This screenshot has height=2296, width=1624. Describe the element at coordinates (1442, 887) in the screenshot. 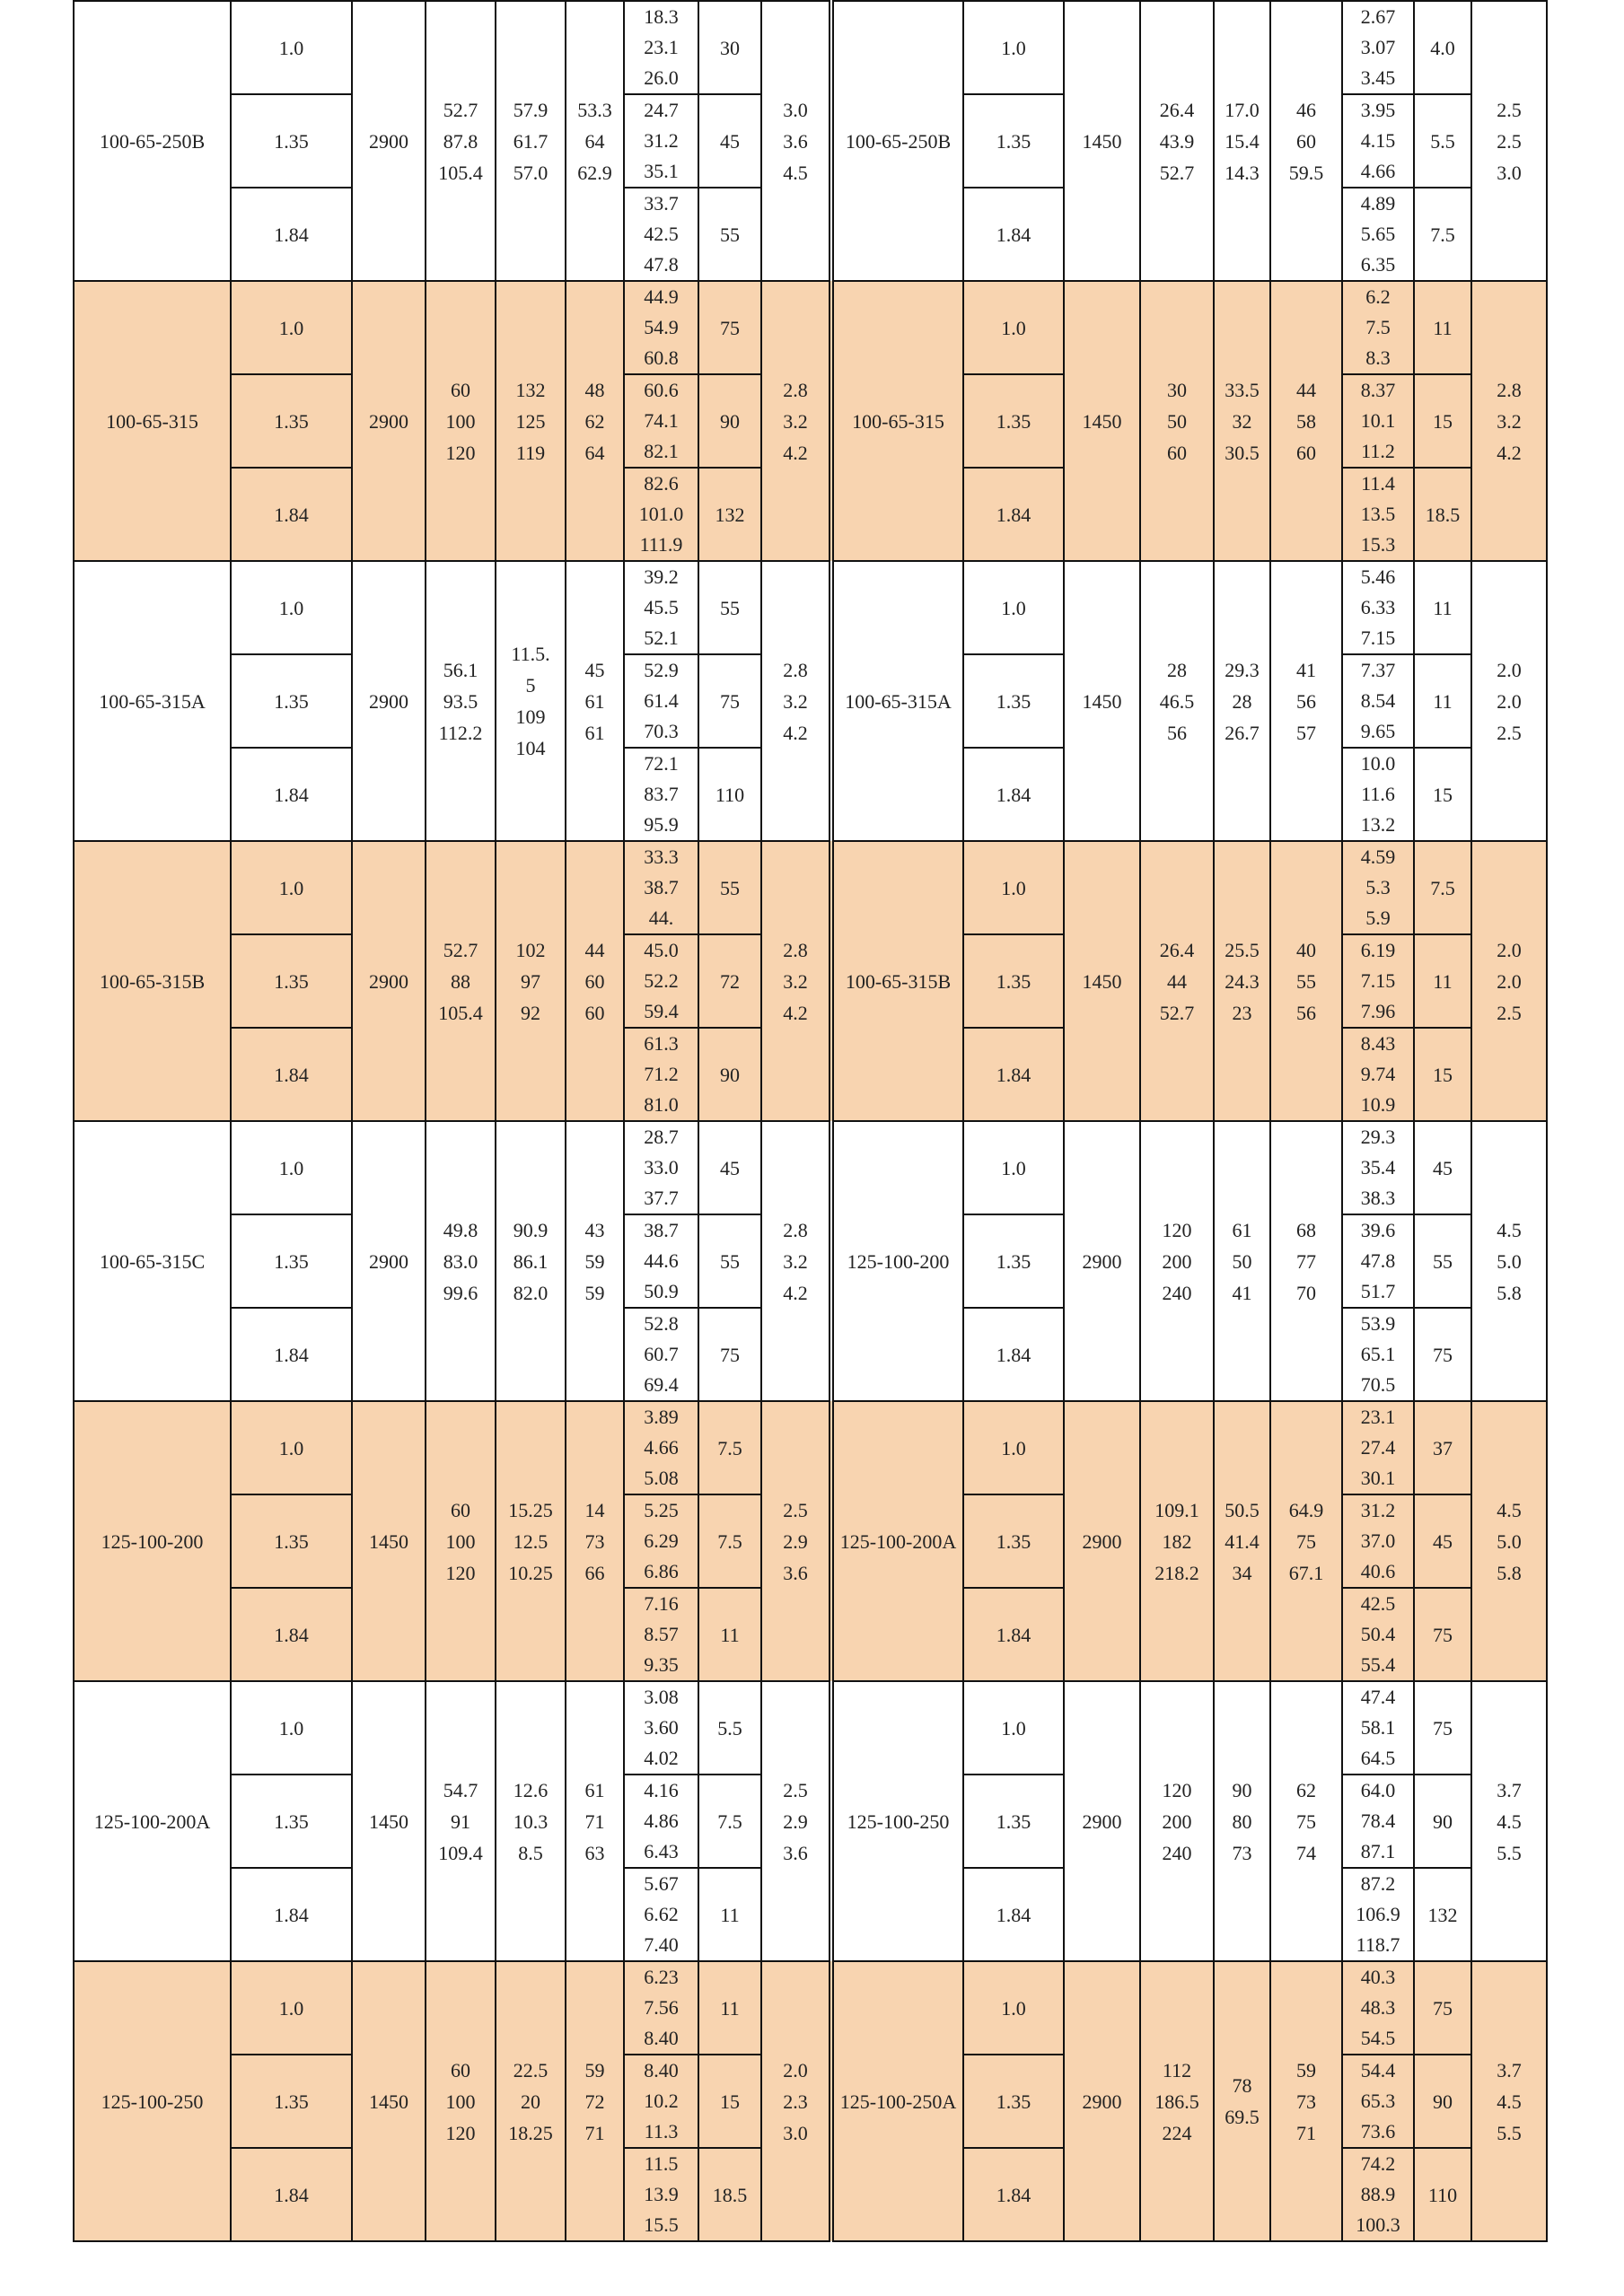

I see `right-motor-power-cell: 7.5` at that location.